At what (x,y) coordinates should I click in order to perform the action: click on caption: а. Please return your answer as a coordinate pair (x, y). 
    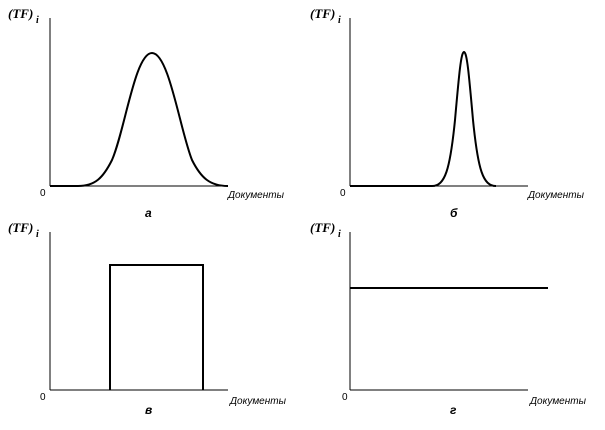
    Looking at the image, I should click on (148, 213).